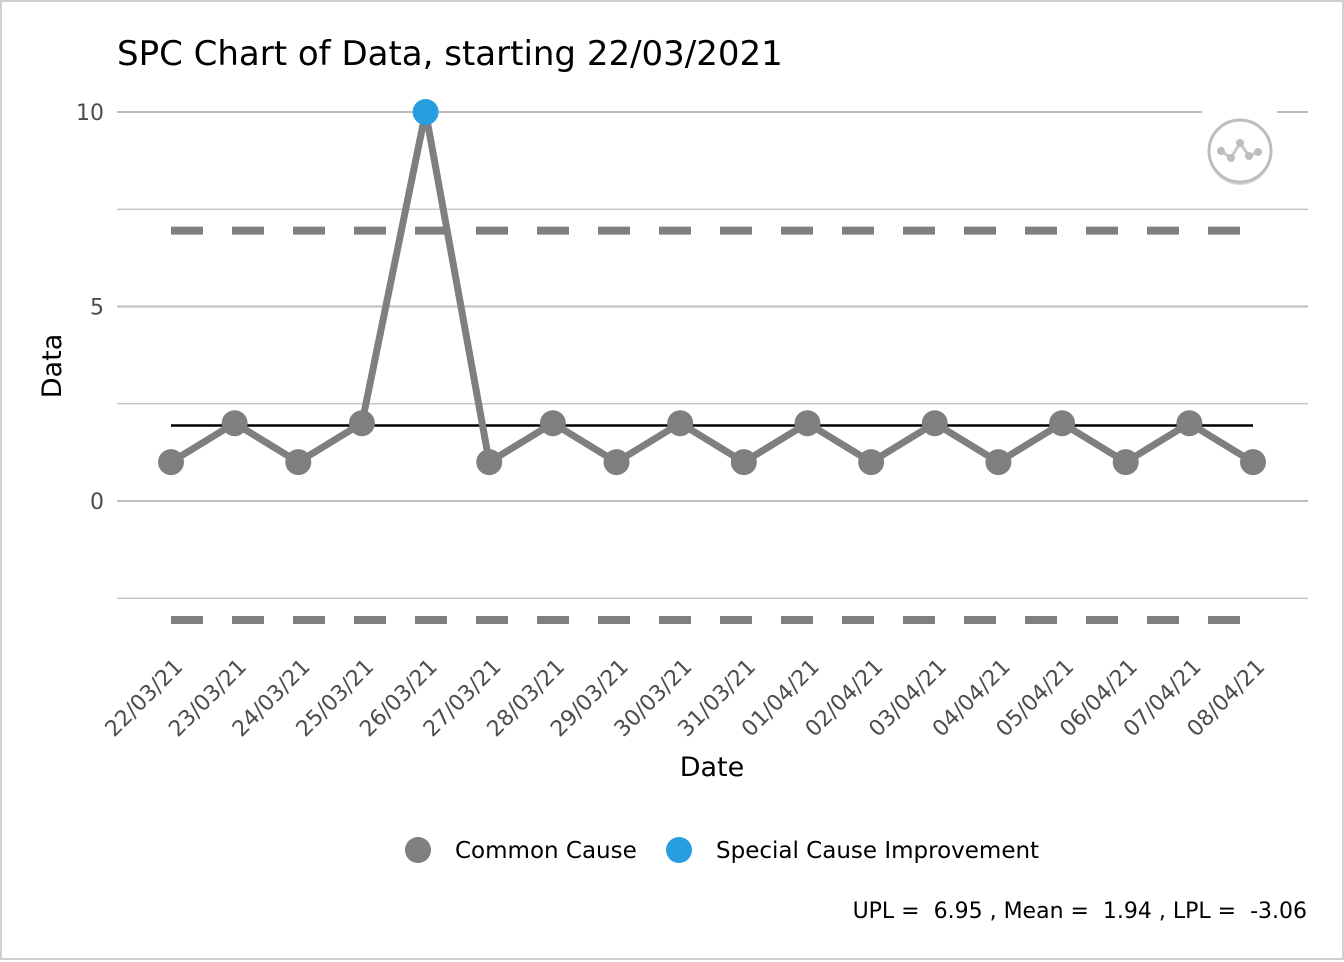 Image resolution: width=1344 pixels, height=962 pixels. Describe the element at coordinates (90, 113) in the screenshot. I see `y-tick-label: 10` at that location.